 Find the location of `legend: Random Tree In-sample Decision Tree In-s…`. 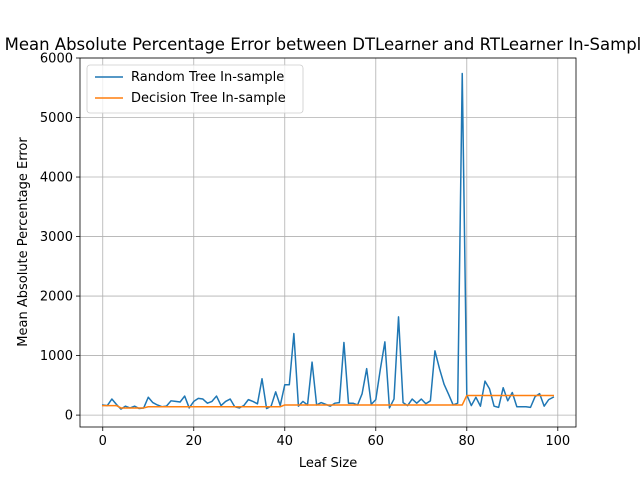

legend: Random Tree In-sample Decision Tree In-s… is located at coordinates (195, 89).